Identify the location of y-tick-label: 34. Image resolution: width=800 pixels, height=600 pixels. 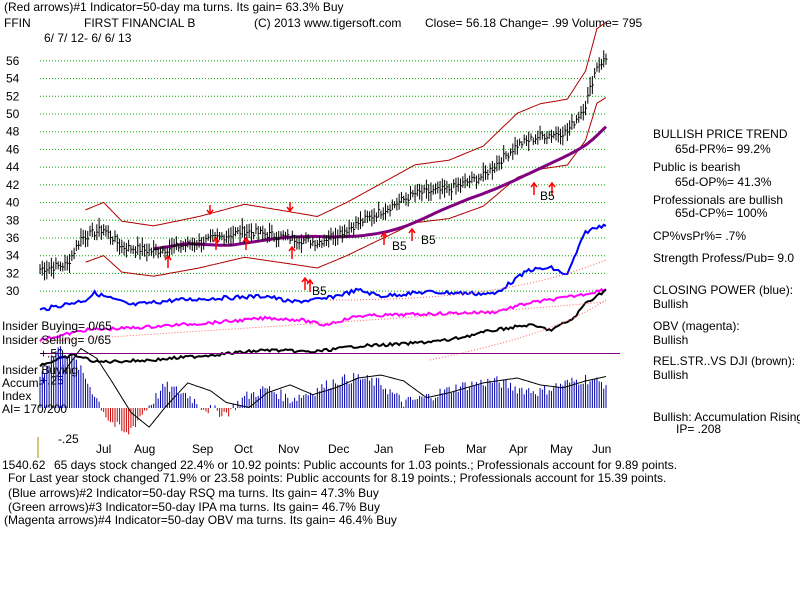
(13, 256).